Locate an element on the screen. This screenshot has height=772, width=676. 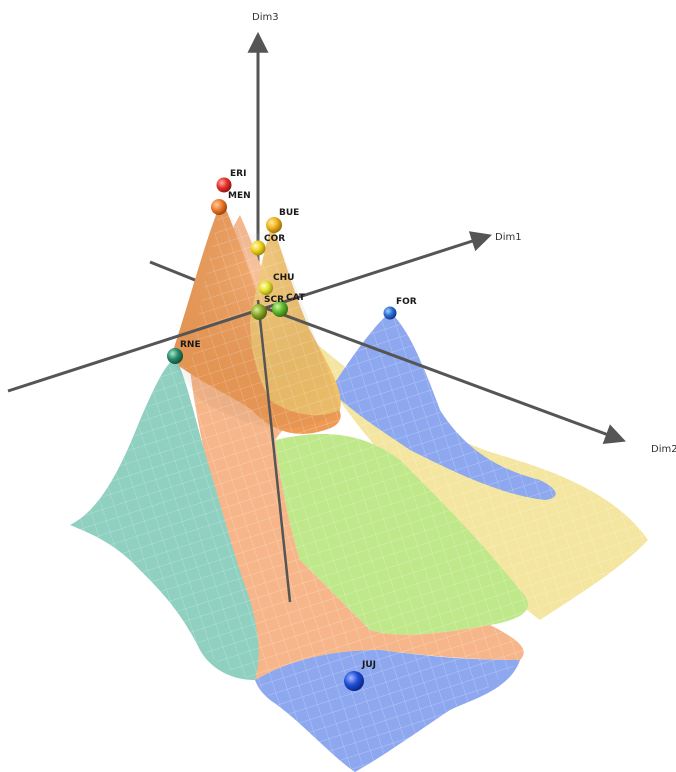
axis-label-dim1: Dim1 is located at coordinates (508, 237).